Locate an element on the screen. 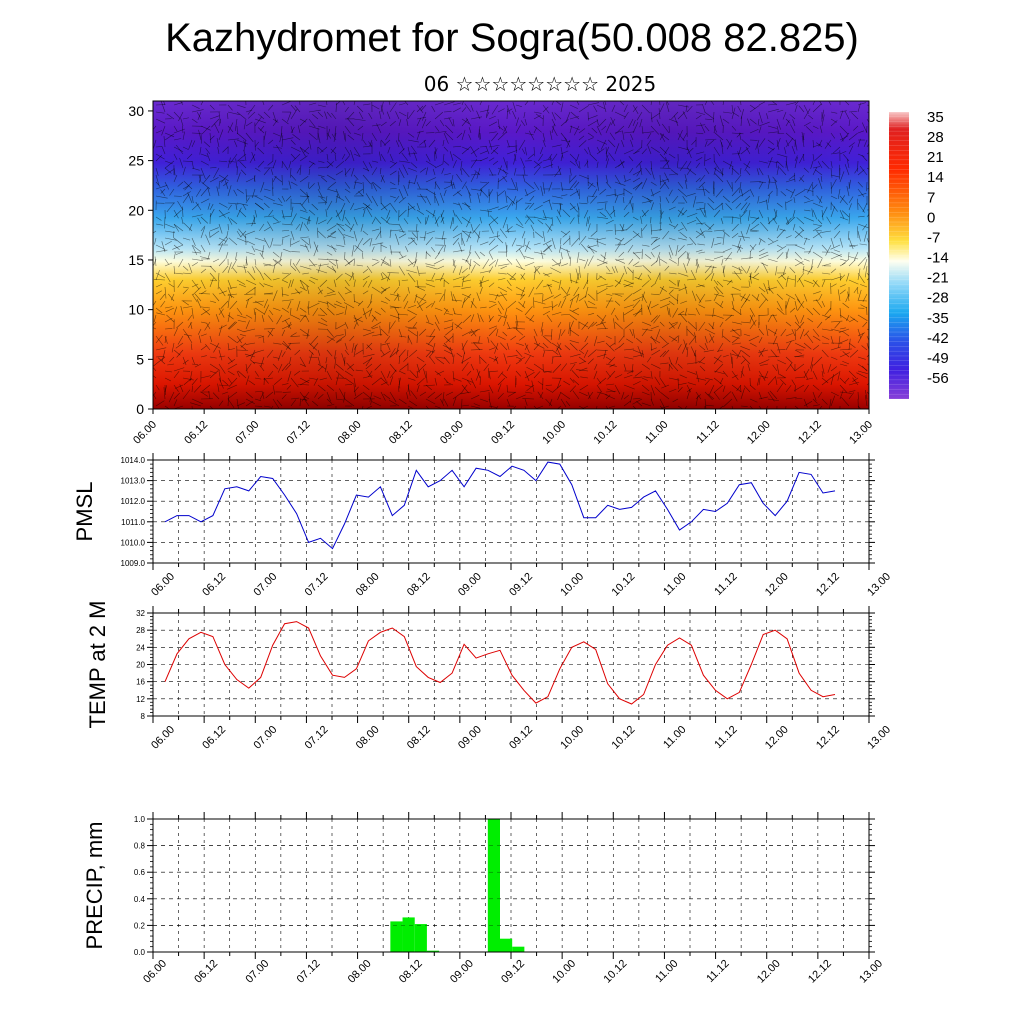 This screenshot has height=1024, width=1024. chart-title: Kazhydromet for Sogra(50.008 82.825) is located at coordinates (512, 38).